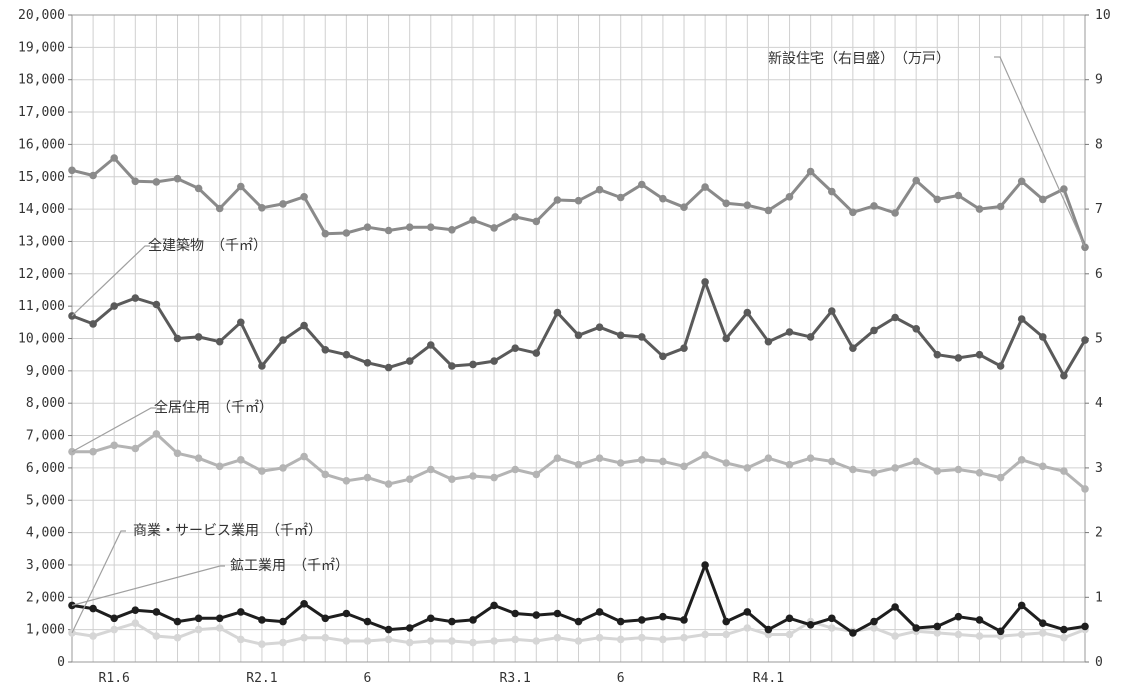 This screenshot has width=1135, height=691. What do you see at coordinates (45, 630) in the screenshot?
I see `left-axis-tick-label: 1,000` at bounding box center [45, 630].